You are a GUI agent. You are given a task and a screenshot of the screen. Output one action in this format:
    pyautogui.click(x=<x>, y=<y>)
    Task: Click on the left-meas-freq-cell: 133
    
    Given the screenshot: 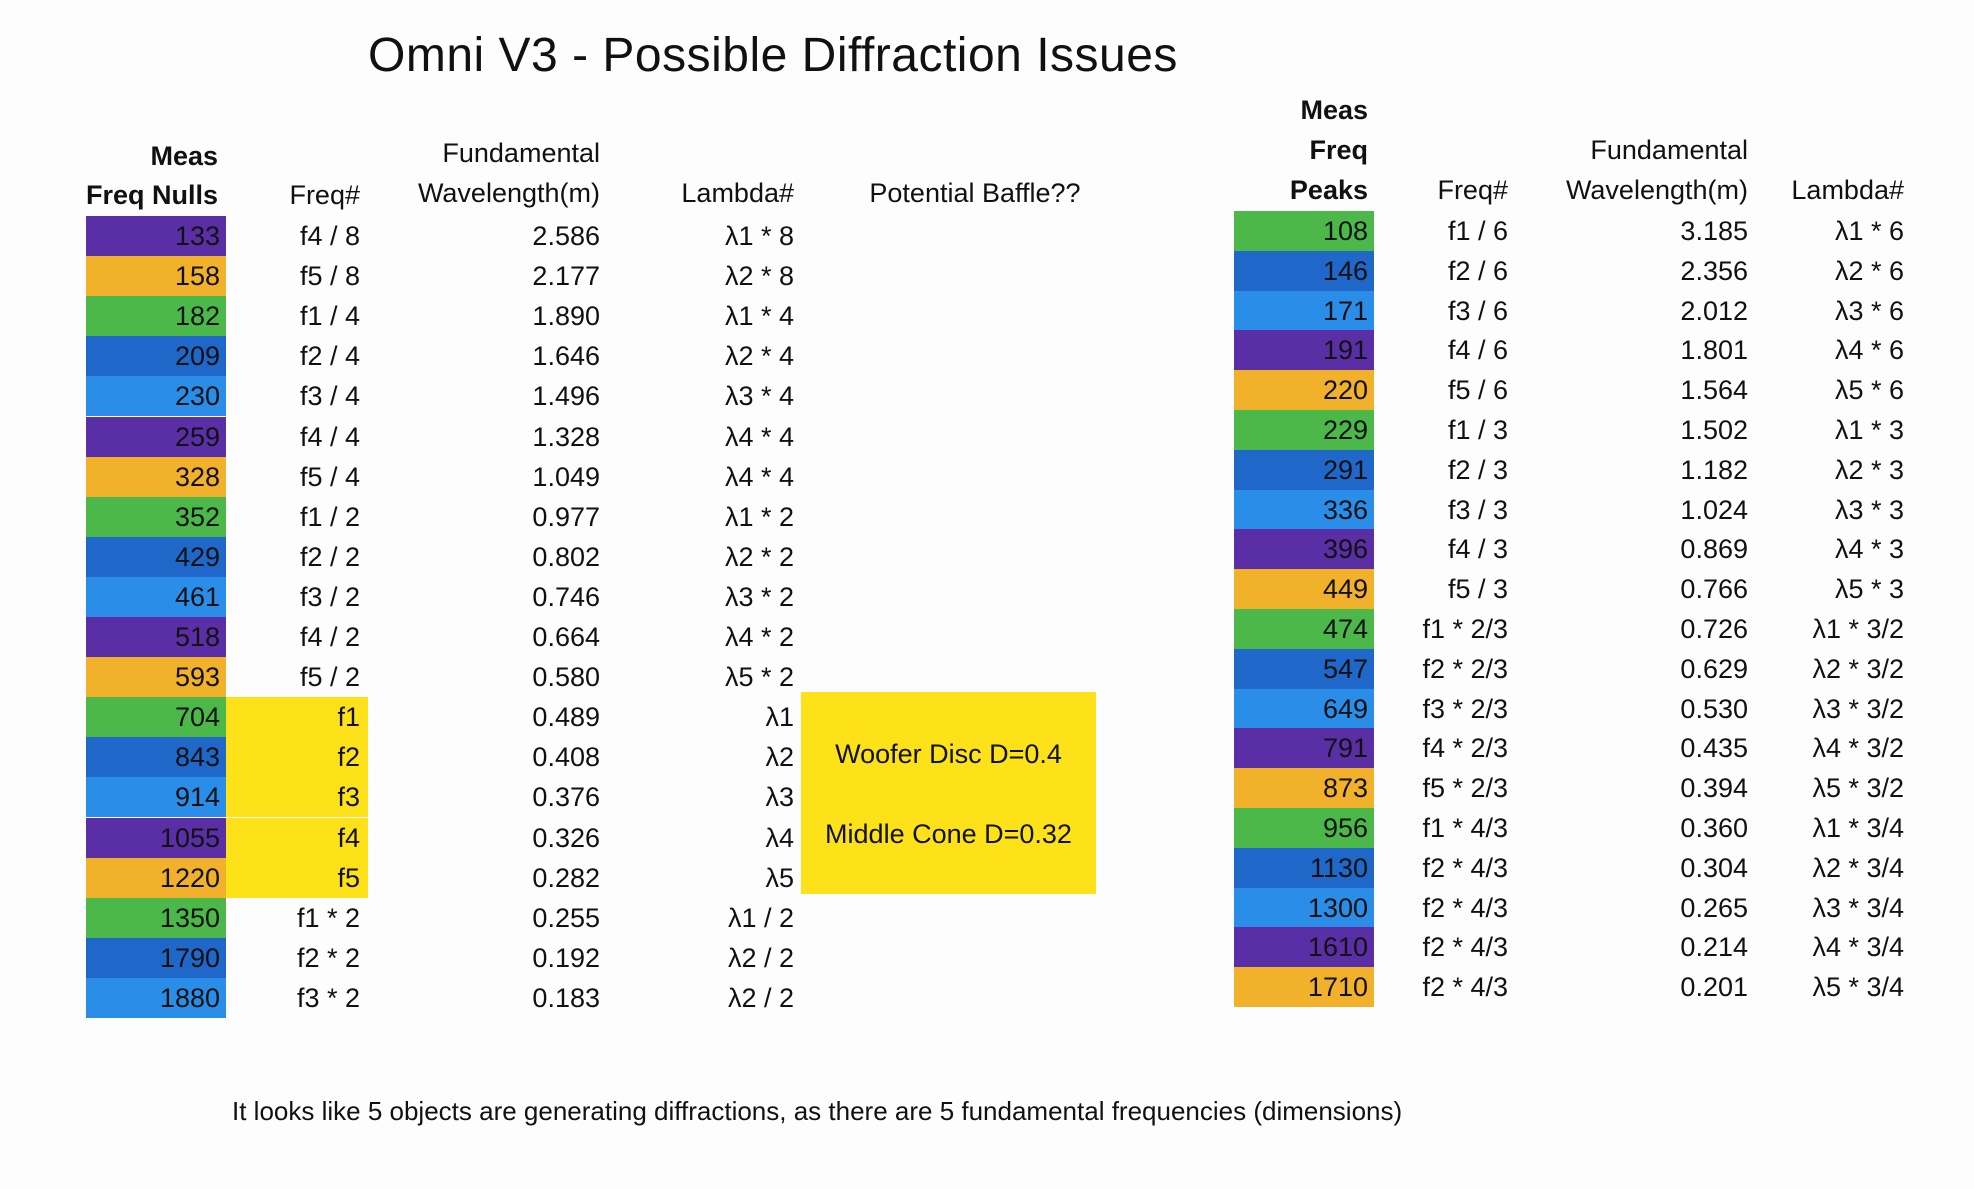 What is the action you would take?
    pyautogui.click(x=156, y=236)
    